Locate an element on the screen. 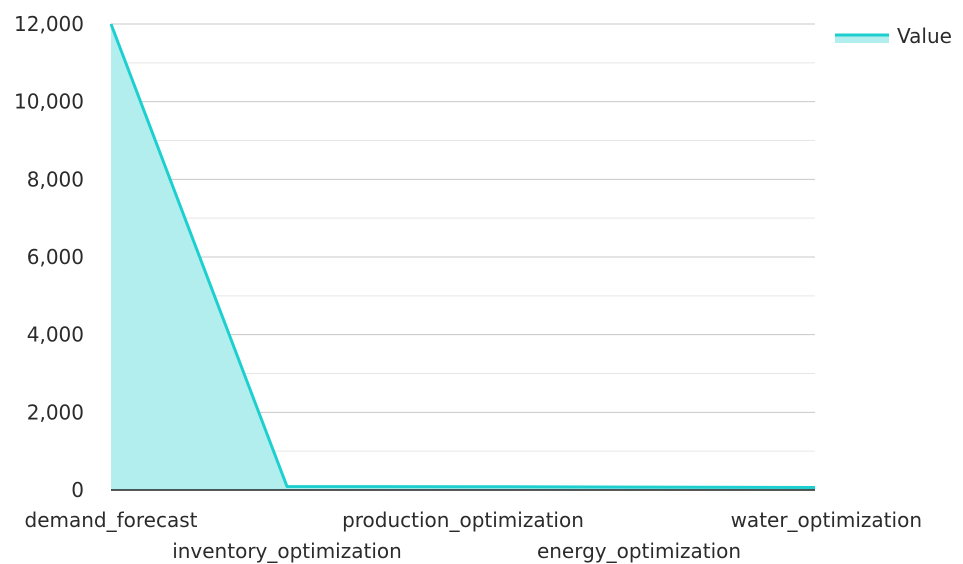 This screenshot has height=564, width=963. legend-label-value: Value is located at coordinates (924, 36).